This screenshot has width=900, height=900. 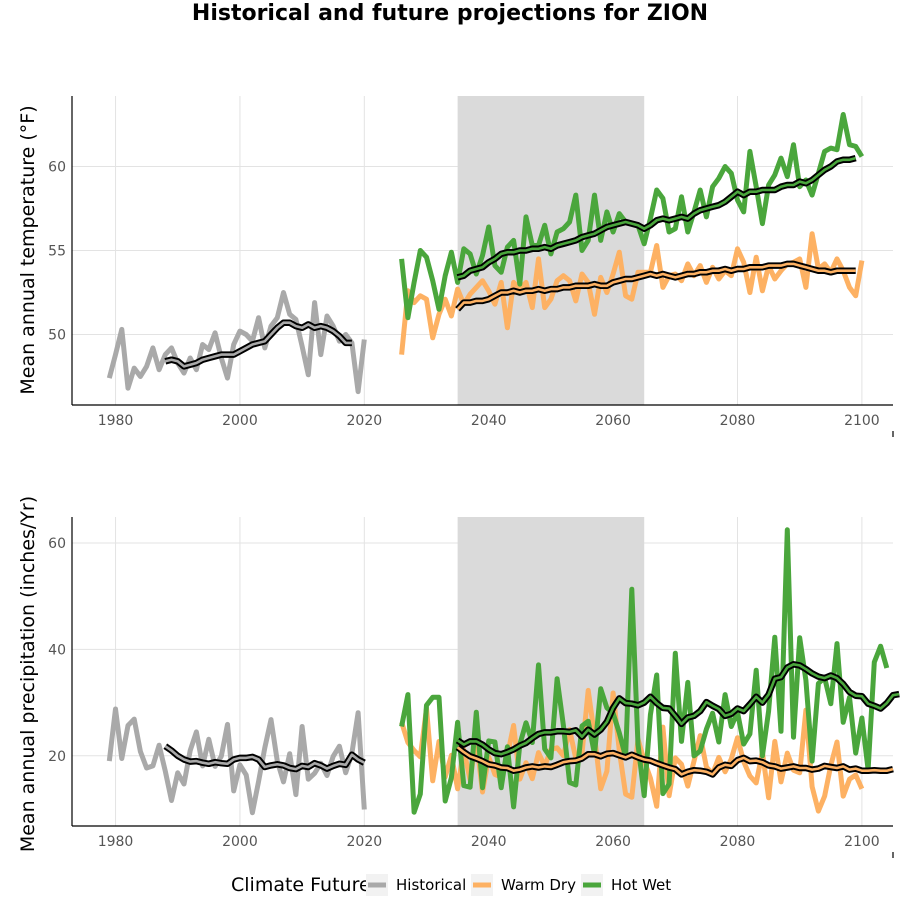 I want to click on temperature-series-warm-dry-10-yr-mean, so click(x=656, y=286).